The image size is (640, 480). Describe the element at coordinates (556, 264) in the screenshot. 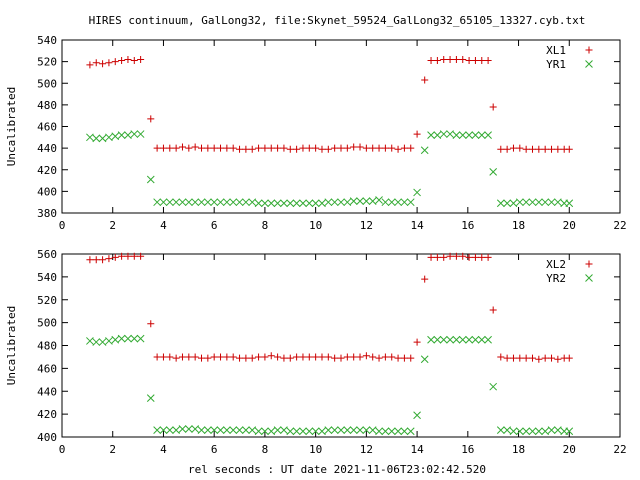

I see `legend-label: XL2` at that location.